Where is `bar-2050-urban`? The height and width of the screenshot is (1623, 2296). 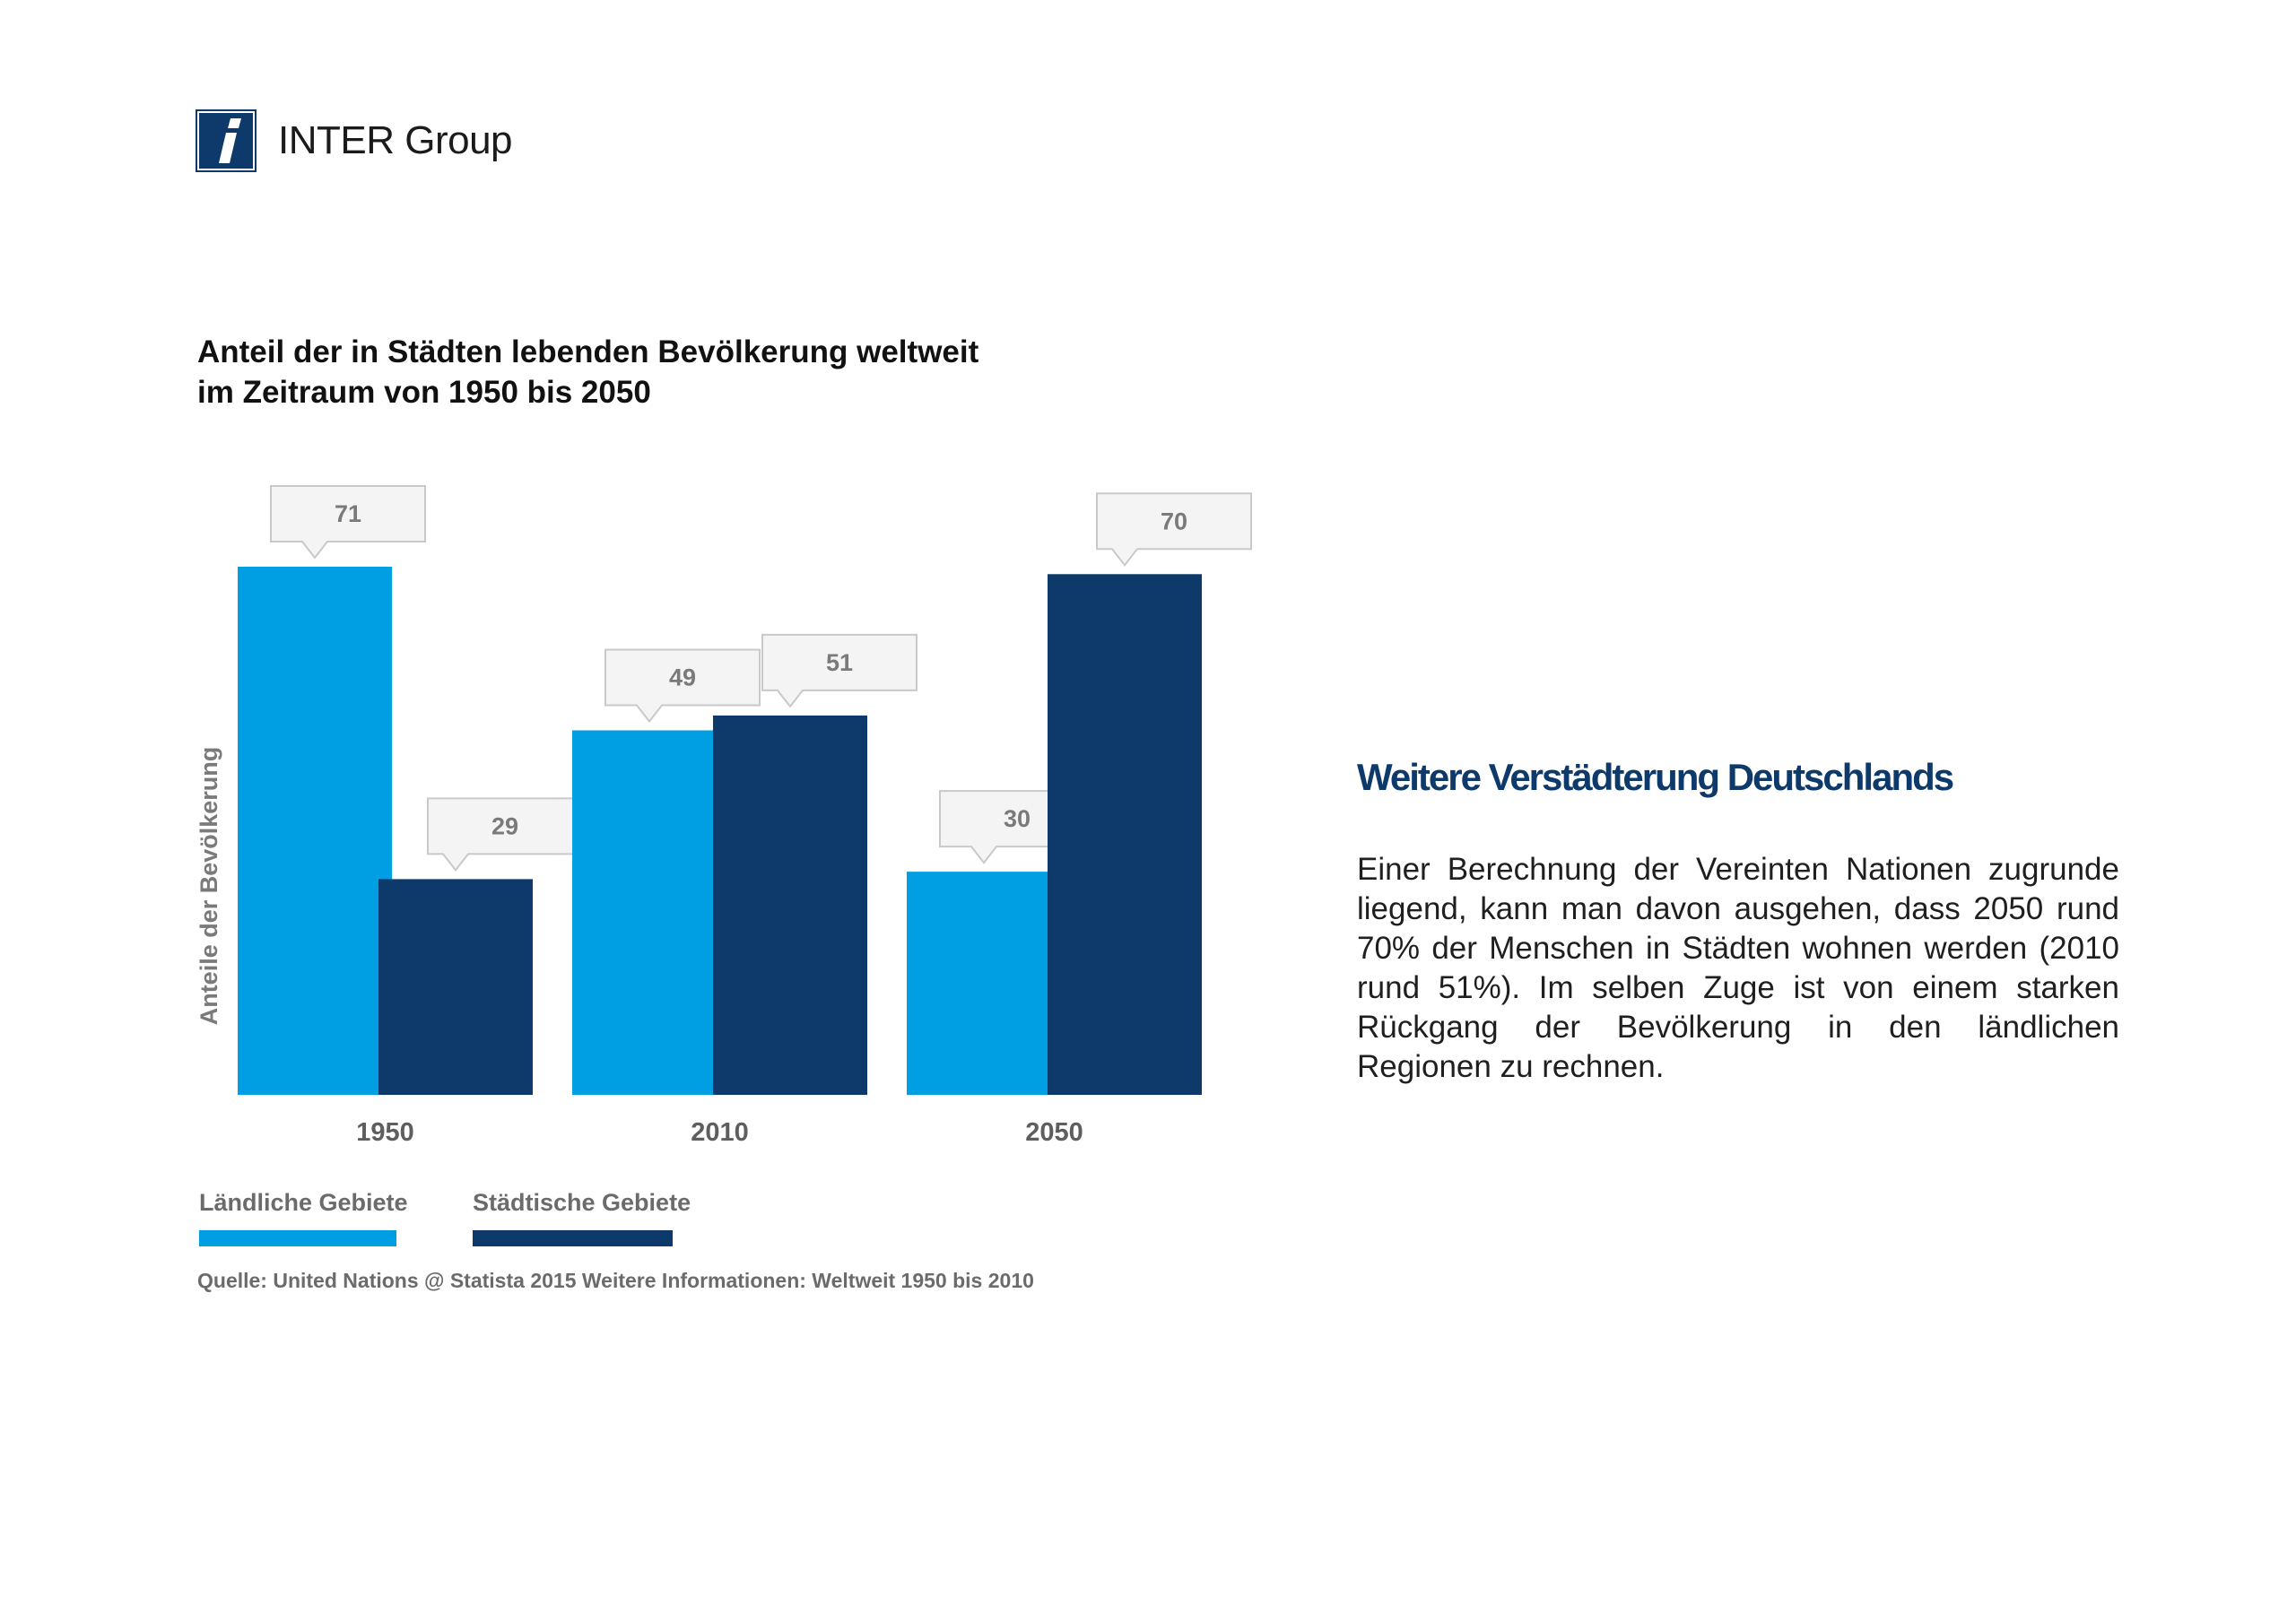 bar-2050-urban is located at coordinates (1125, 834).